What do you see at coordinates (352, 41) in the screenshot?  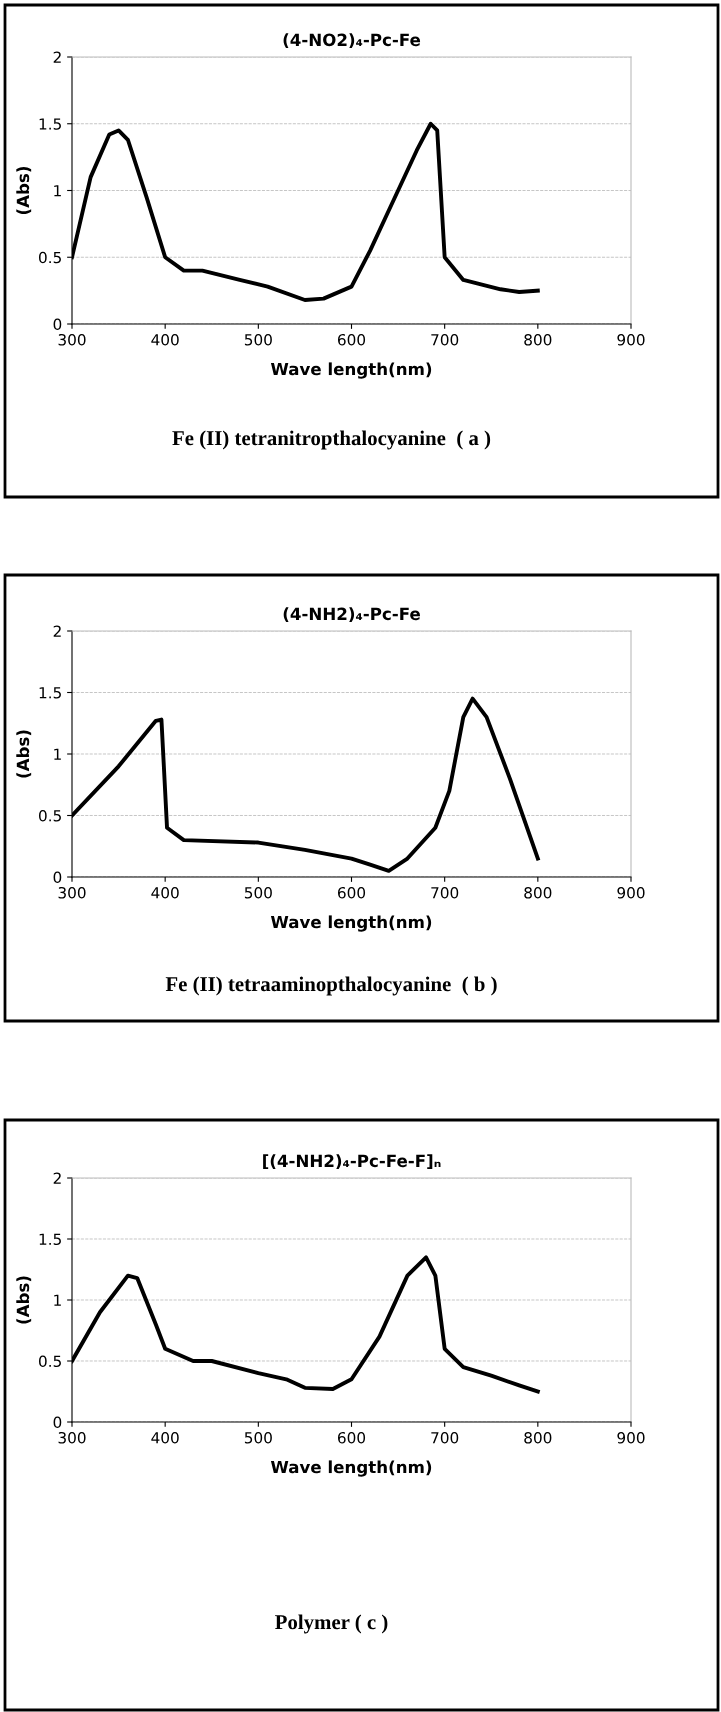 I see `chart-title: (4-NO2)₄-Pc-Fe` at bounding box center [352, 41].